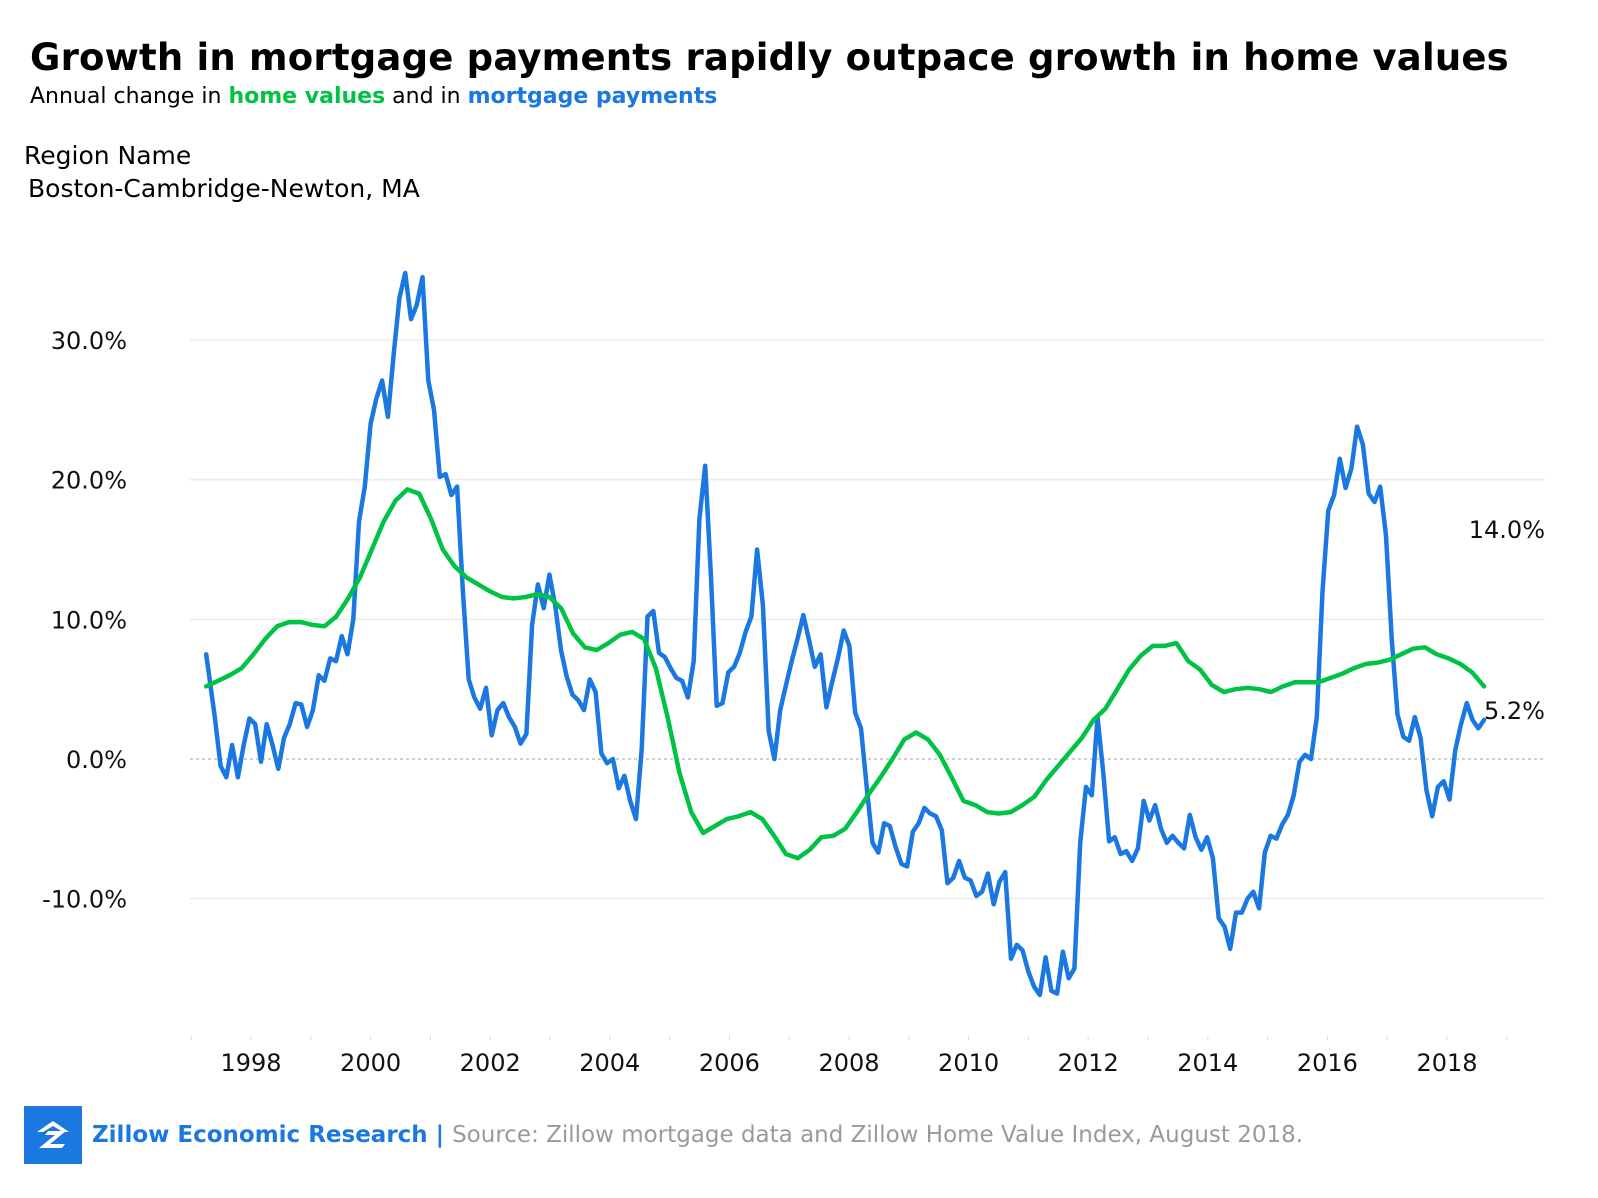 The image size is (1598, 1198). Describe the element at coordinates (96, 760) in the screenshot. I see `y-tick-label: 0.0%` at that location.